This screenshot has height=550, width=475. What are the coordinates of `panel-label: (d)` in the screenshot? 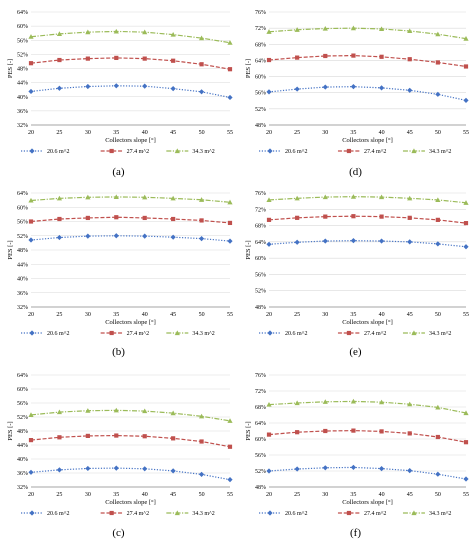 It's located at (355, 172).